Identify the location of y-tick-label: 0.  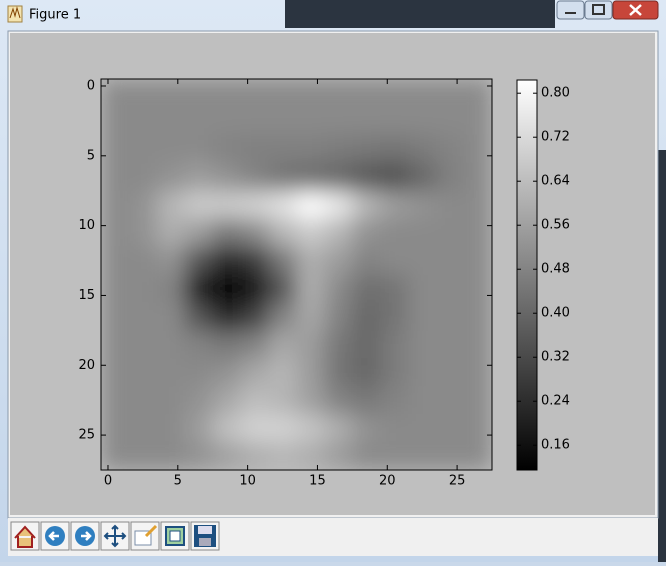
(91, 85).